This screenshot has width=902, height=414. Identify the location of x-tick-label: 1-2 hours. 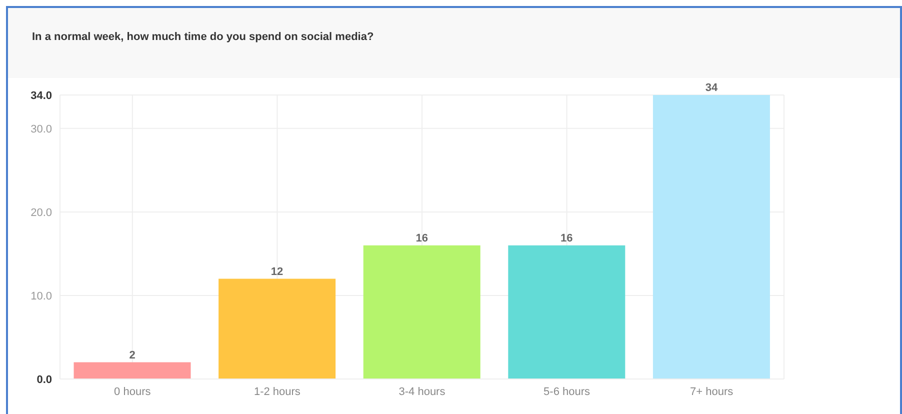
(277, 392).